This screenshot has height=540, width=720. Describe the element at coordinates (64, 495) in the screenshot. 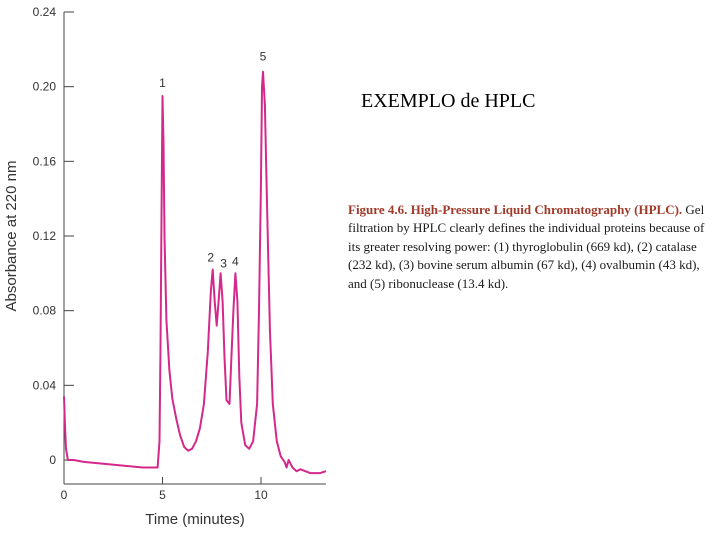

I see `x-tick-label: 0` at that location.